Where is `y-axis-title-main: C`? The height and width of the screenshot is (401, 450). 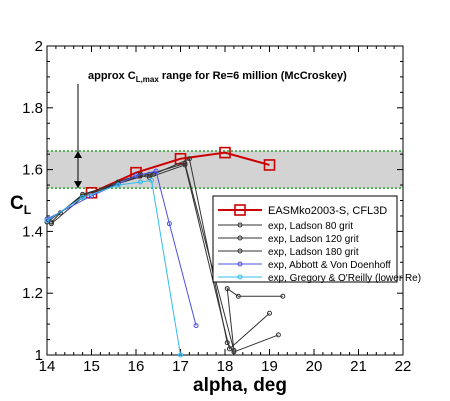 y-axis-title-main: C is located at coordinates (17, 203).